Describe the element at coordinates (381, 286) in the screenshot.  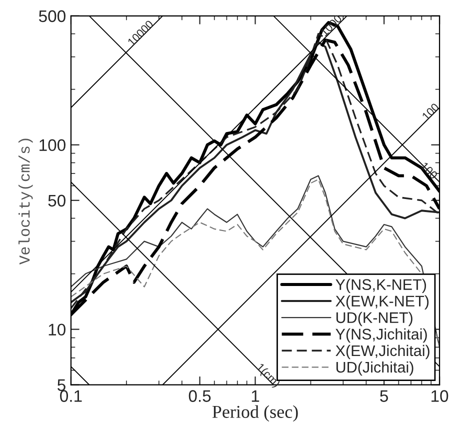
I see `legend-label: Y(NS,K-NET)` at that location.